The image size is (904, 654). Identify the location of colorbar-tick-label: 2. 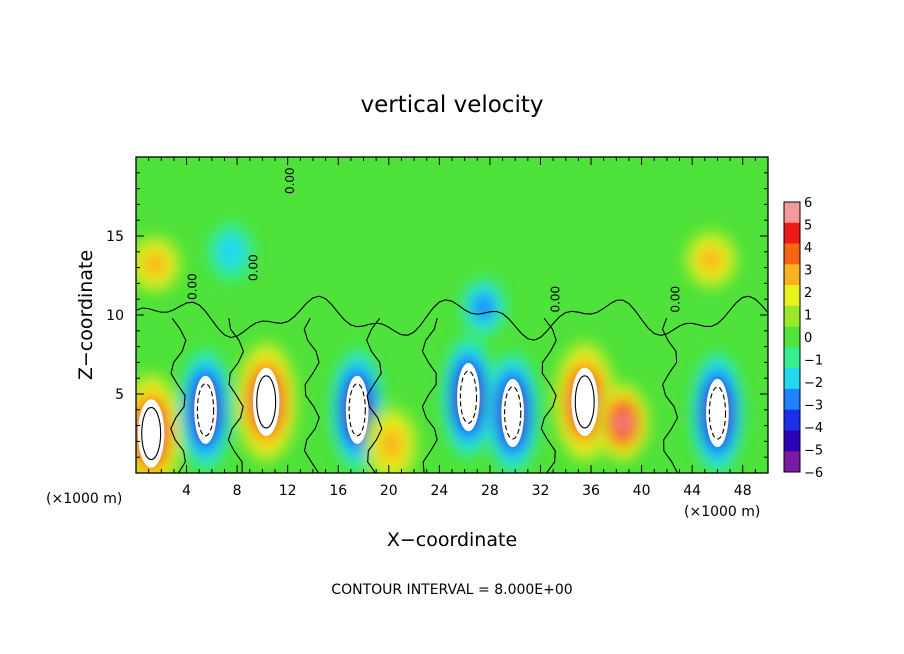
(808, 293).